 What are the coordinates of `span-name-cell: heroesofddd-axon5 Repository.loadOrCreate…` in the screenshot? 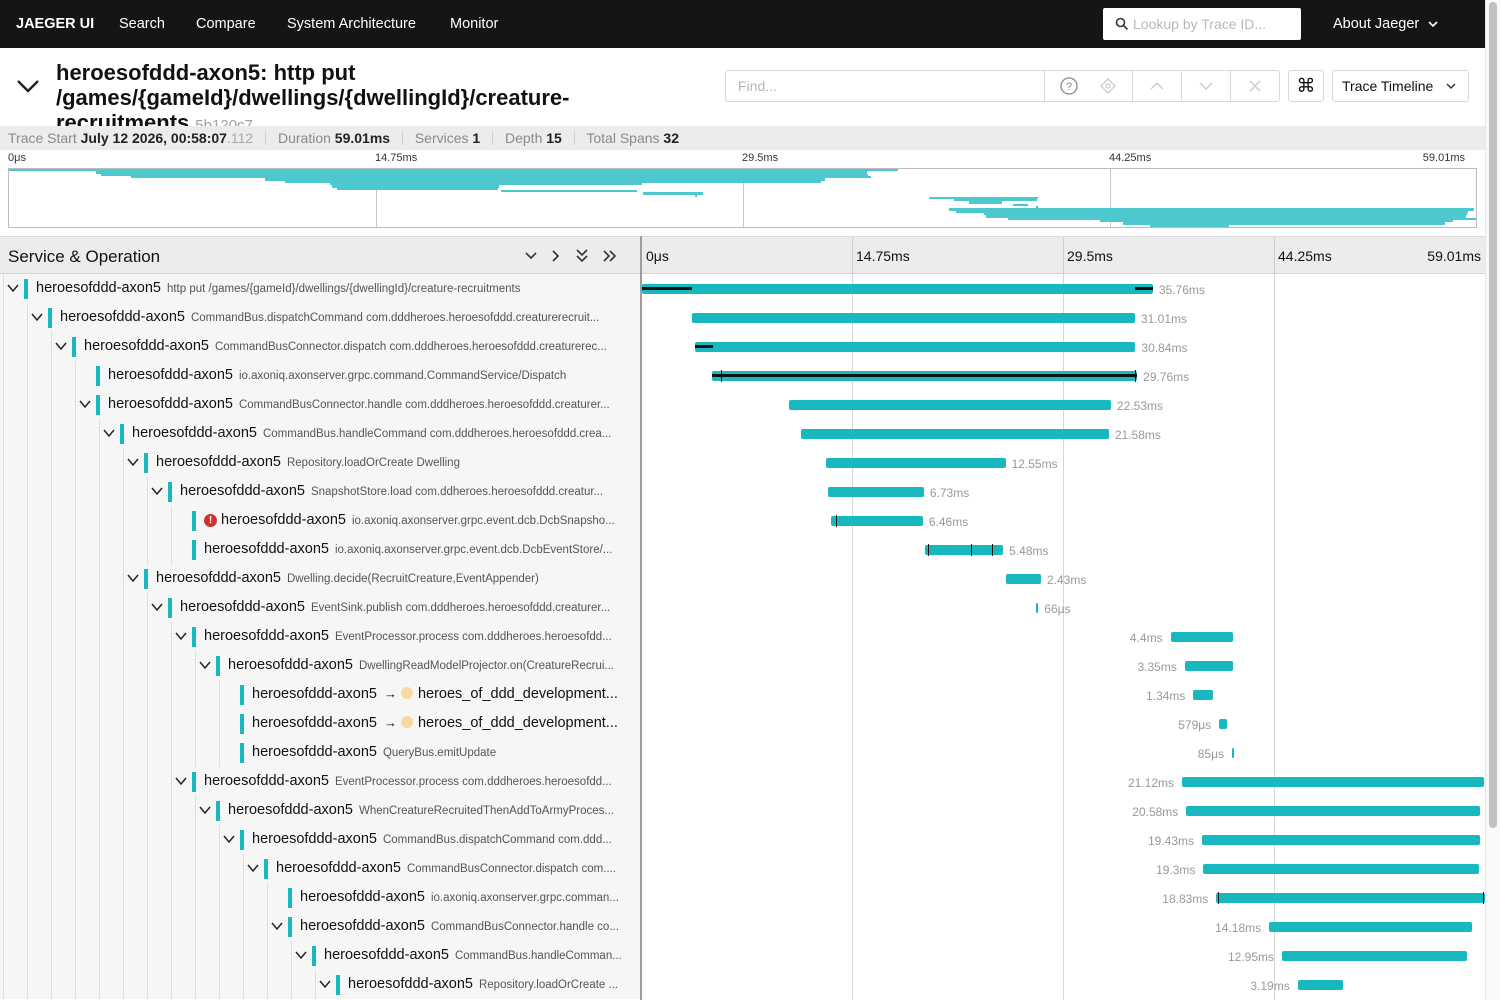 It's located at (320, 984).